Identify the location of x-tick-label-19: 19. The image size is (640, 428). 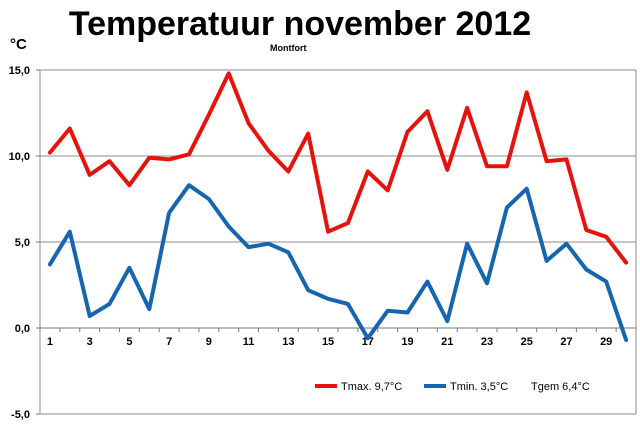
(407, 342).